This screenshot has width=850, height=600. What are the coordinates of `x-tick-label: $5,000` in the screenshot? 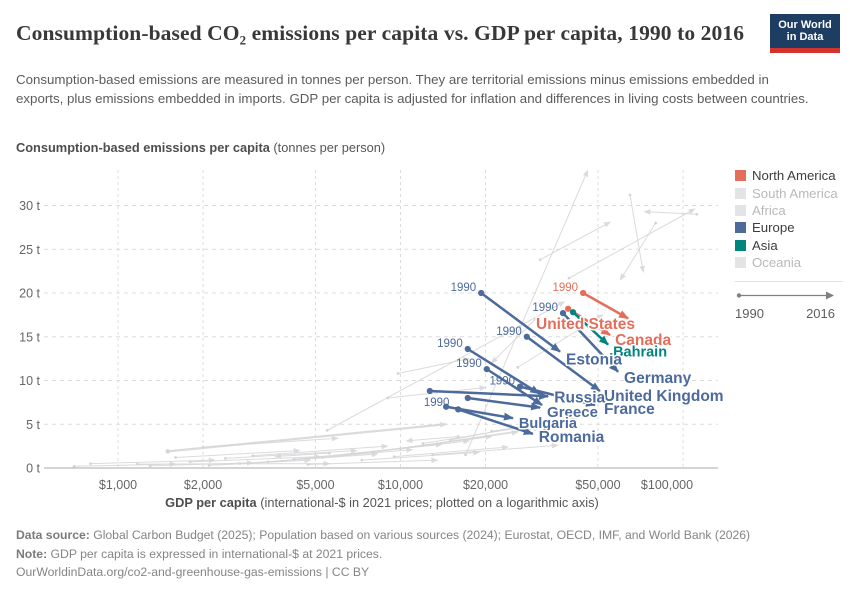 It's located at (315, 485).